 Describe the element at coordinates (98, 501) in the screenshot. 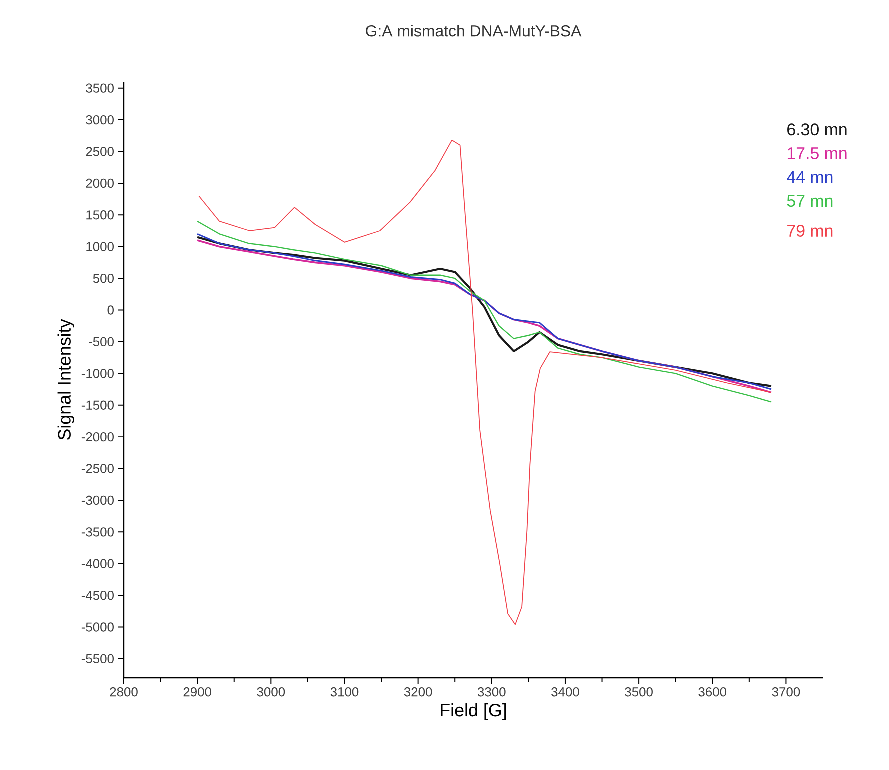

I see `y-tick-label: -3000` at that location.